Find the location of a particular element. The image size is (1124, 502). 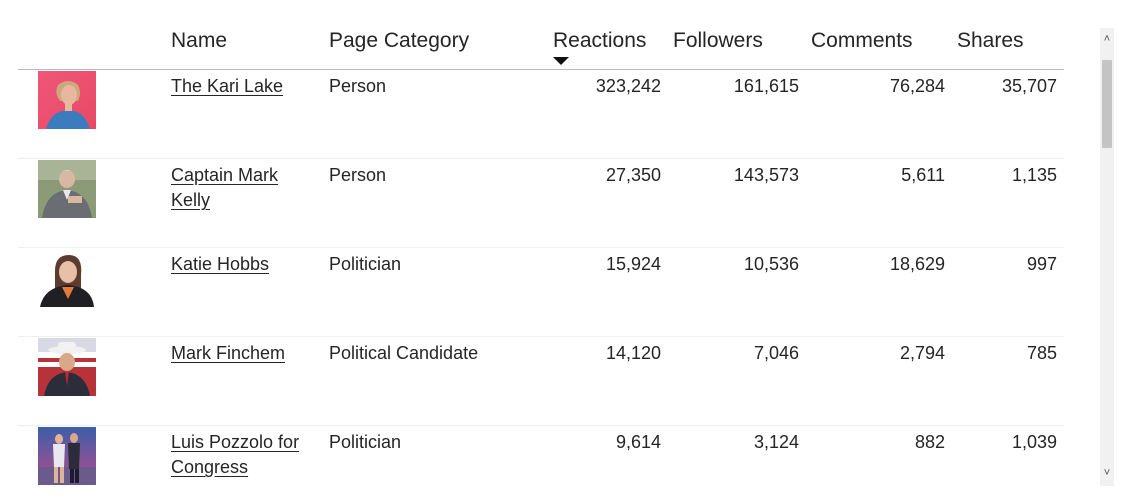

page-name-link: Luis Pozzolo for Congress is located at coordinates (235, 454).